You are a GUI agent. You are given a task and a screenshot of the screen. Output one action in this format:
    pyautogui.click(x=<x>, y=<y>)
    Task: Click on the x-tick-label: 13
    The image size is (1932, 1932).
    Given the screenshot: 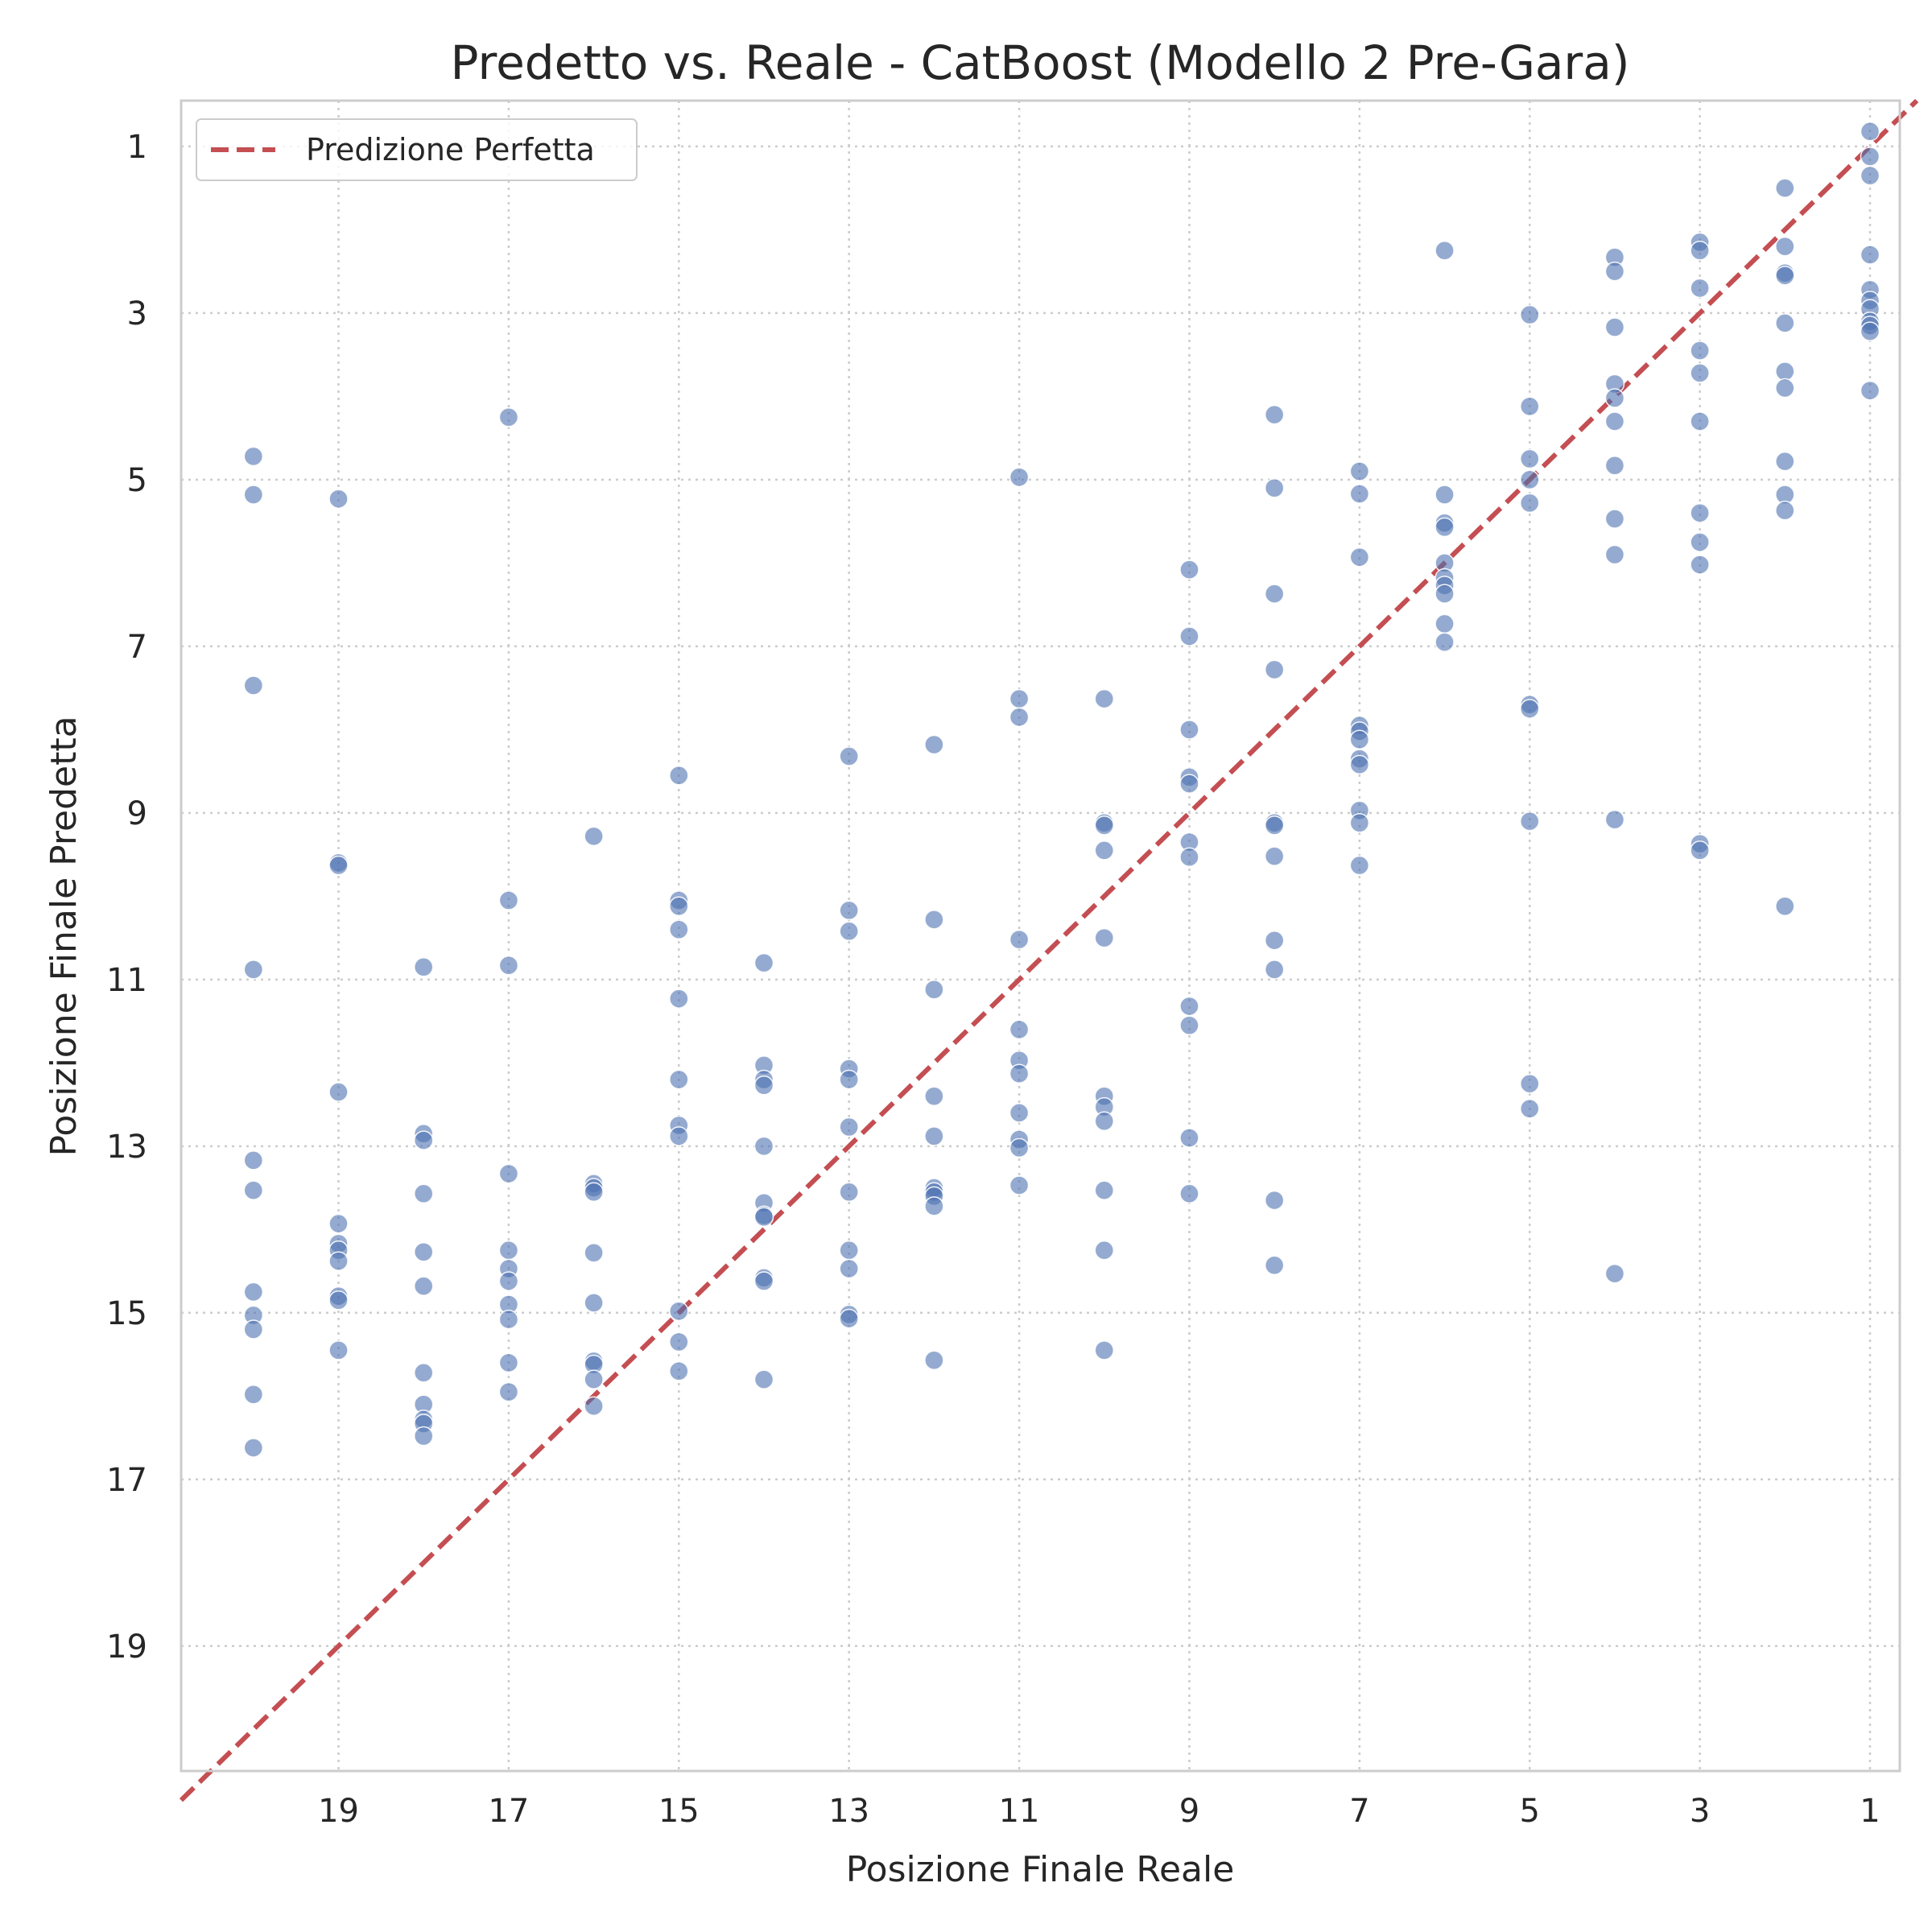 What is the action you would take?
    pyautogui.click(x=848, y=1811)
    